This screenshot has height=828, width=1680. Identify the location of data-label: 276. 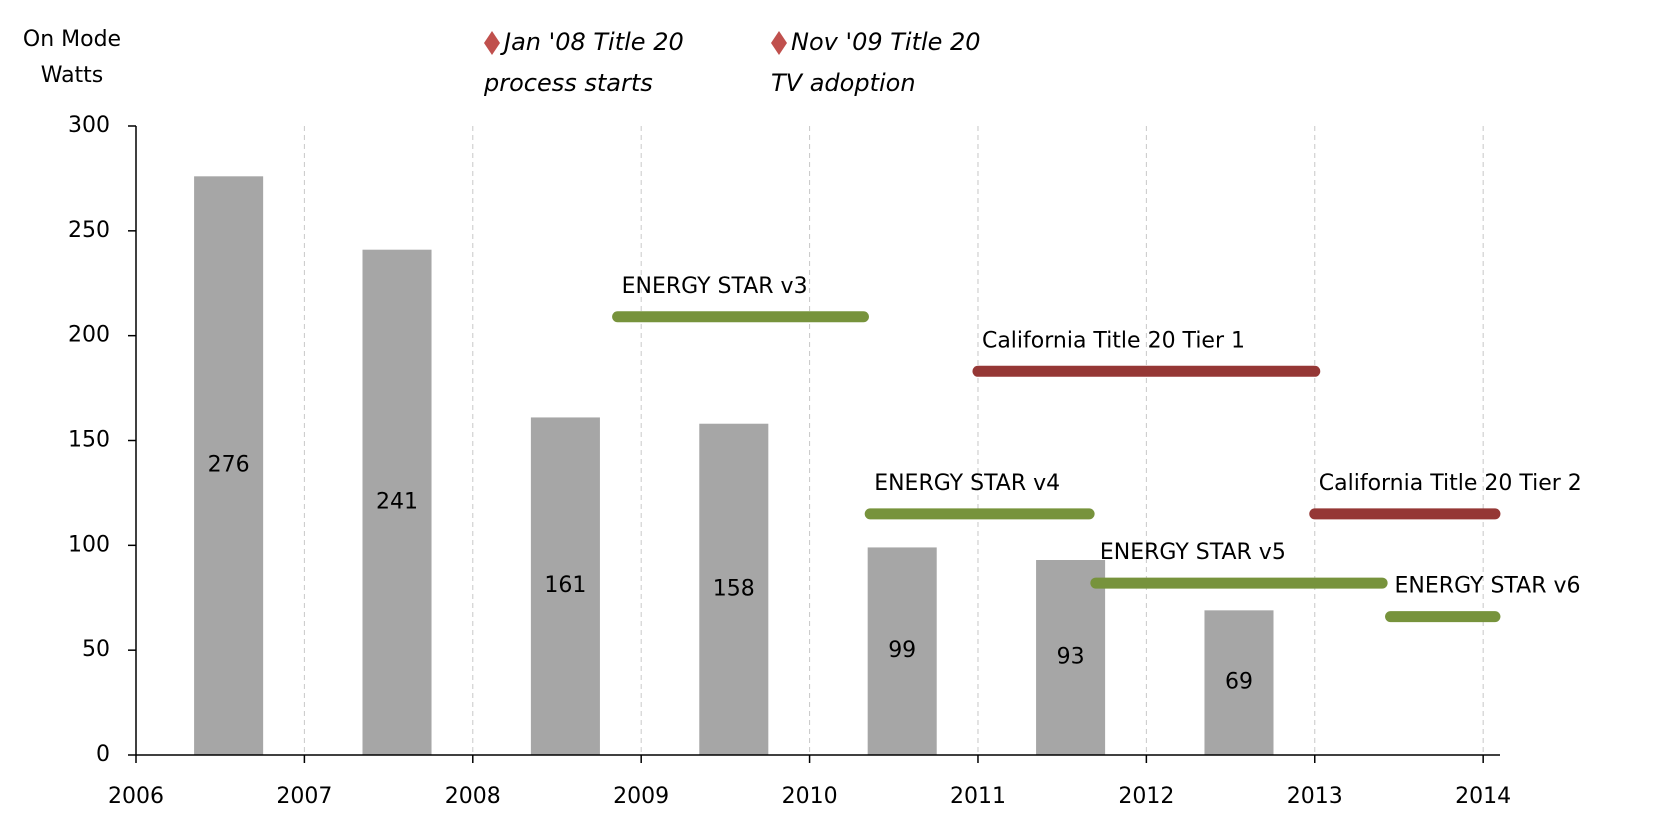
(229, 465).